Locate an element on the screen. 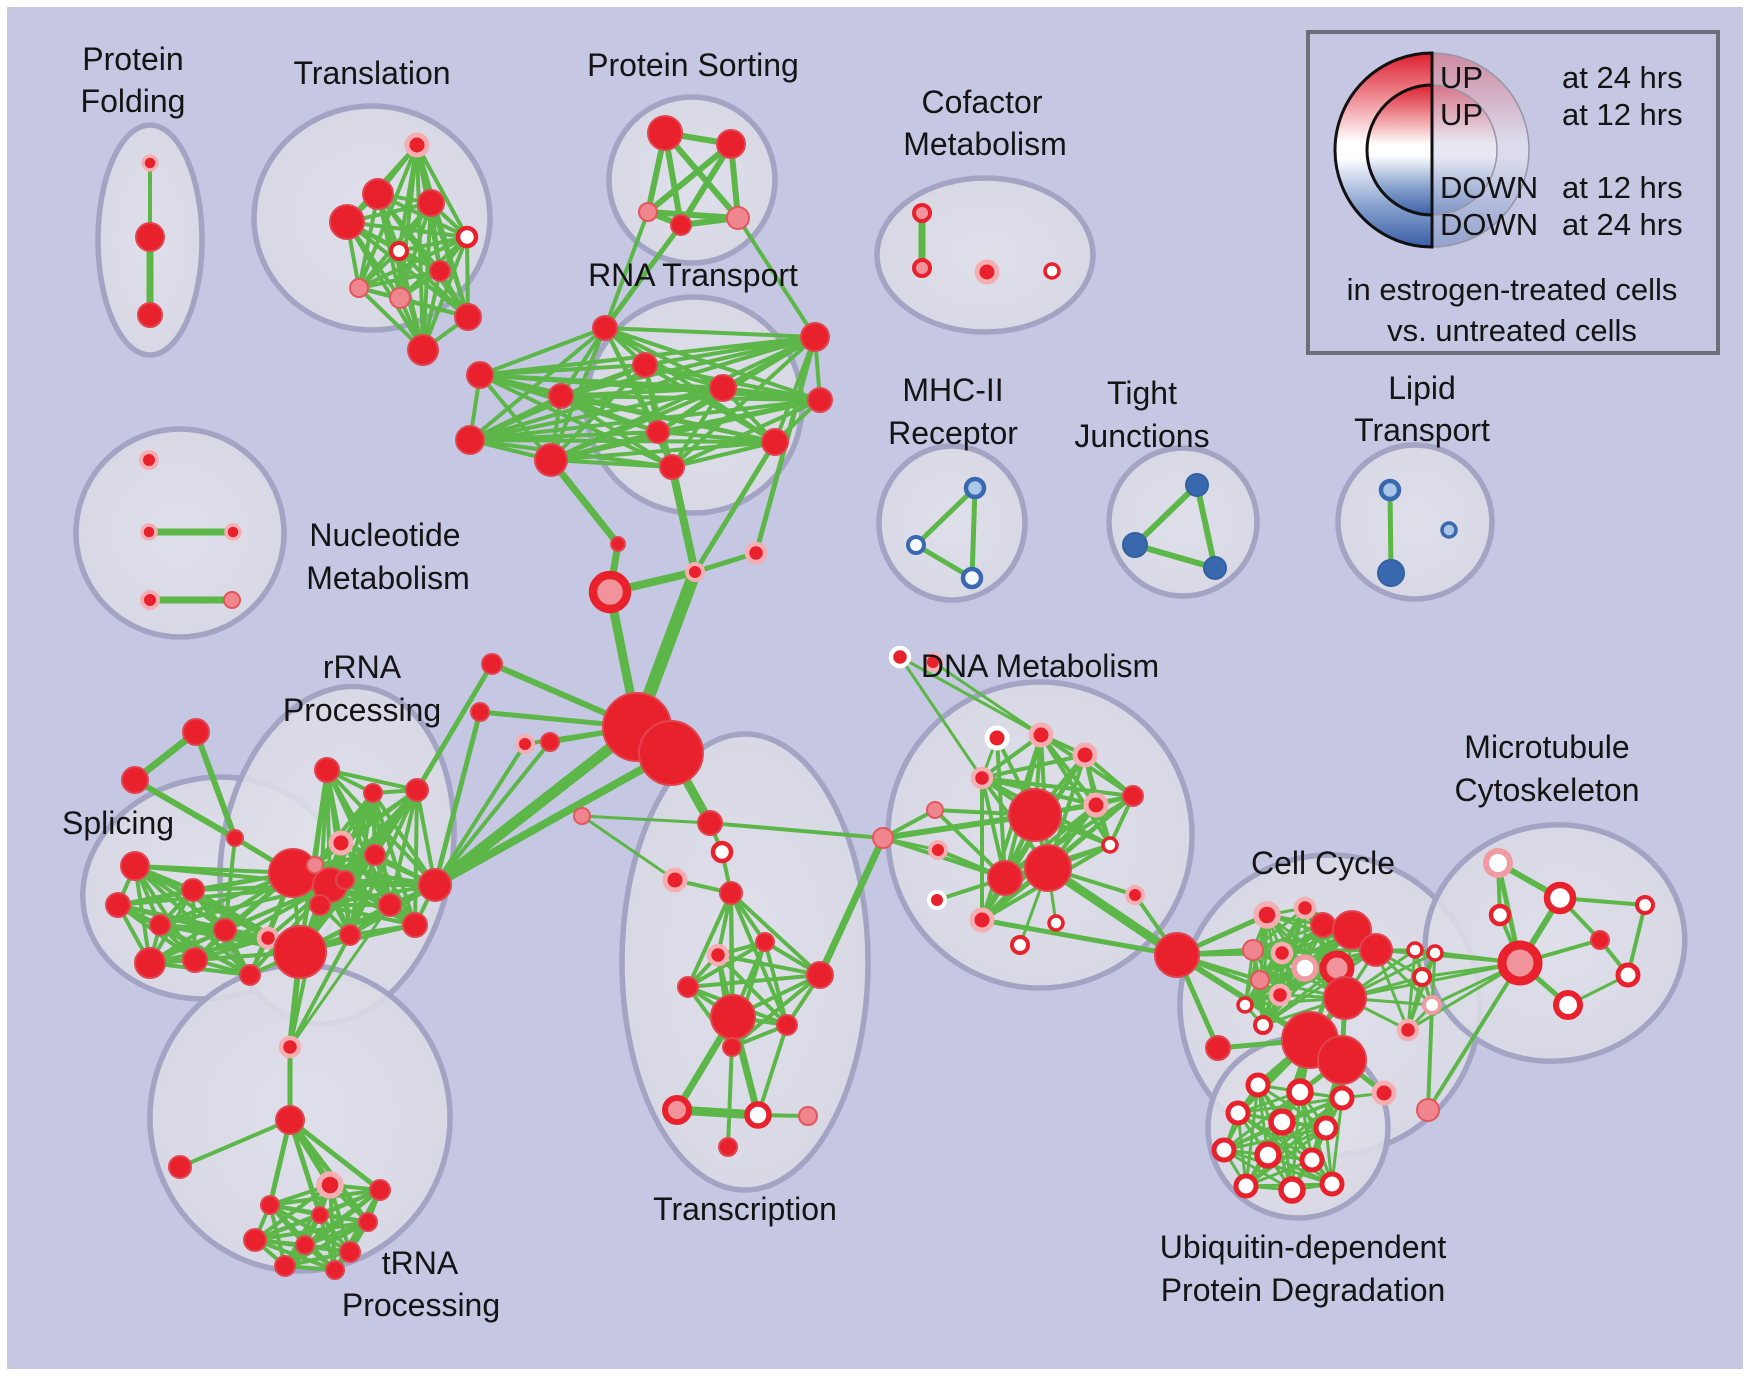  node-rr7 is located at coordinates (345, 880).